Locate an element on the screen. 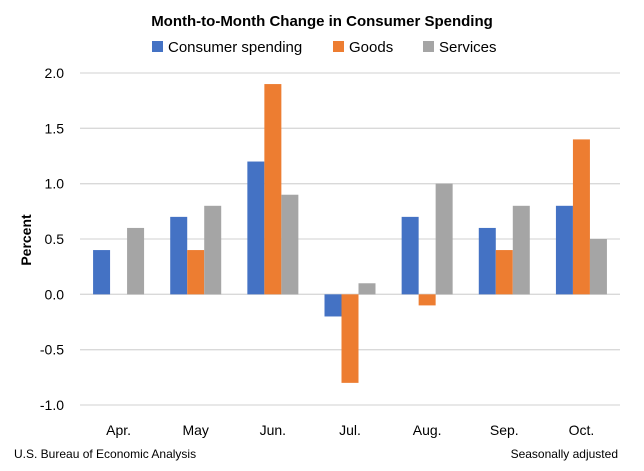 Image resolution: width=644 pixels, height=471 pixels. bar-goods-oct is located at coordinates (581, 217).